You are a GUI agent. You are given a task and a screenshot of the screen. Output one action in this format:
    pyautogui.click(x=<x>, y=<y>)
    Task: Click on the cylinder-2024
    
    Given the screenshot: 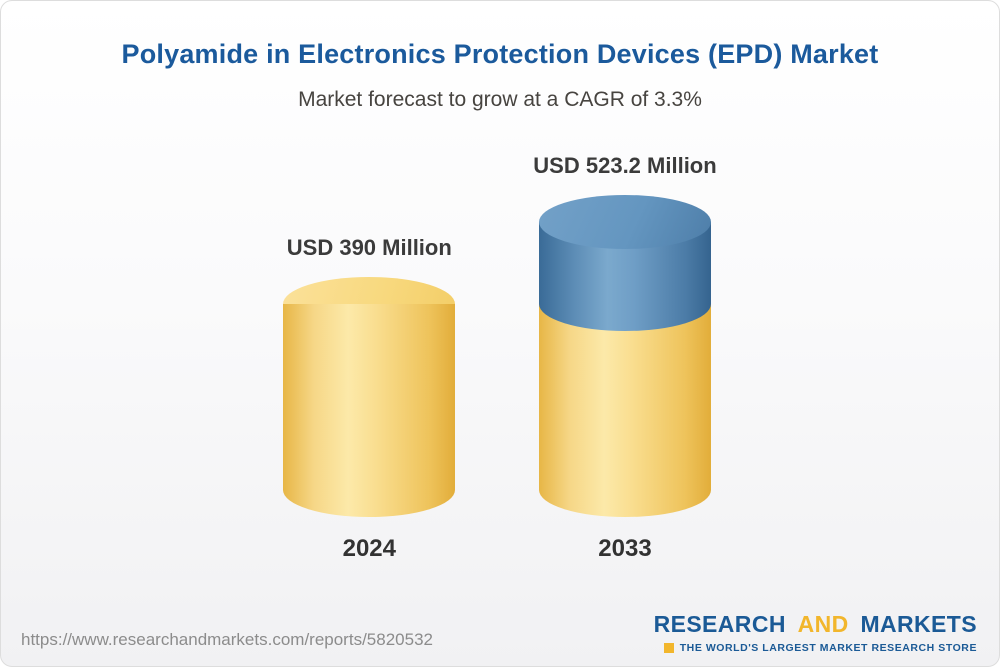 What is the action you would take?
    pyautogui.click(x=369, y=397)
    